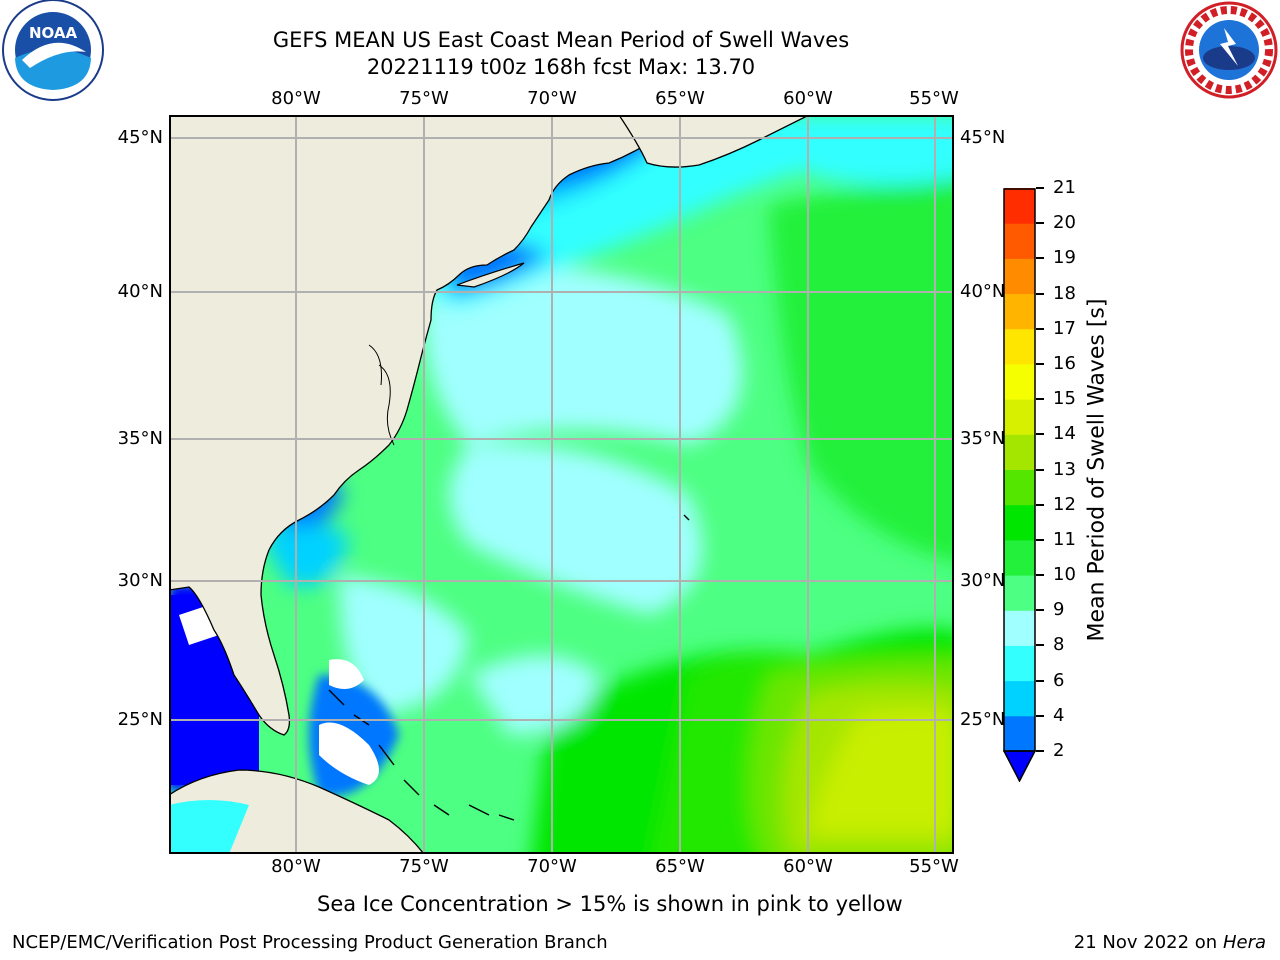  Describe the element at coordinates (983, 438) in the screenshot. I see `lat-tick-right: 35°N` at that location.